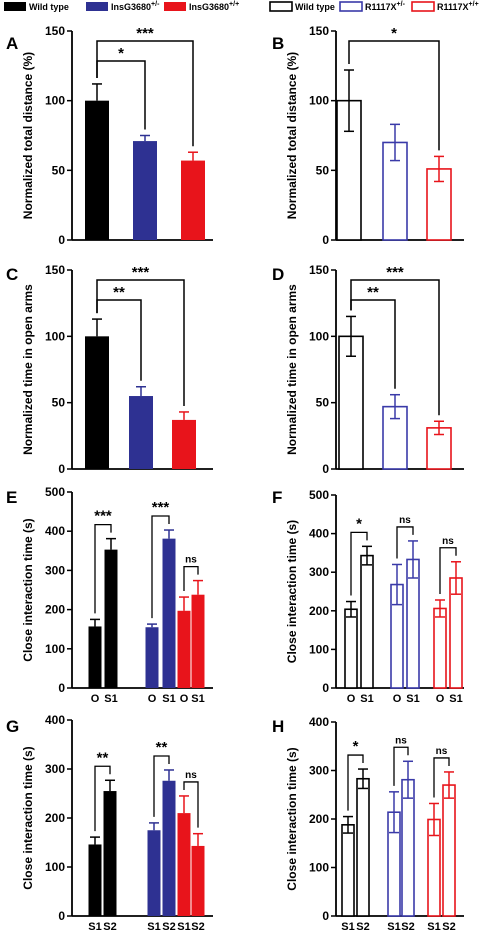 This screenshot has width=480, height=934. What do you see at coordinates (135, 6) in the screenshot?
I see `left-legend-label: InsG3680+/-` at bounding box center [135, 6].